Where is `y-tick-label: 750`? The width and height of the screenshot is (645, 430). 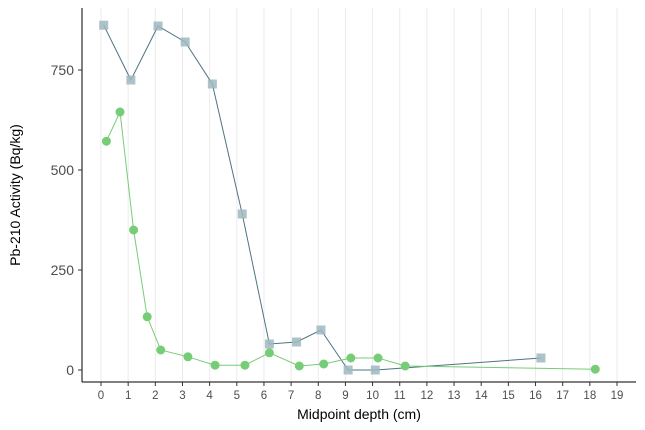 y-tick-label: 750 is located at coordinates (63, 70).